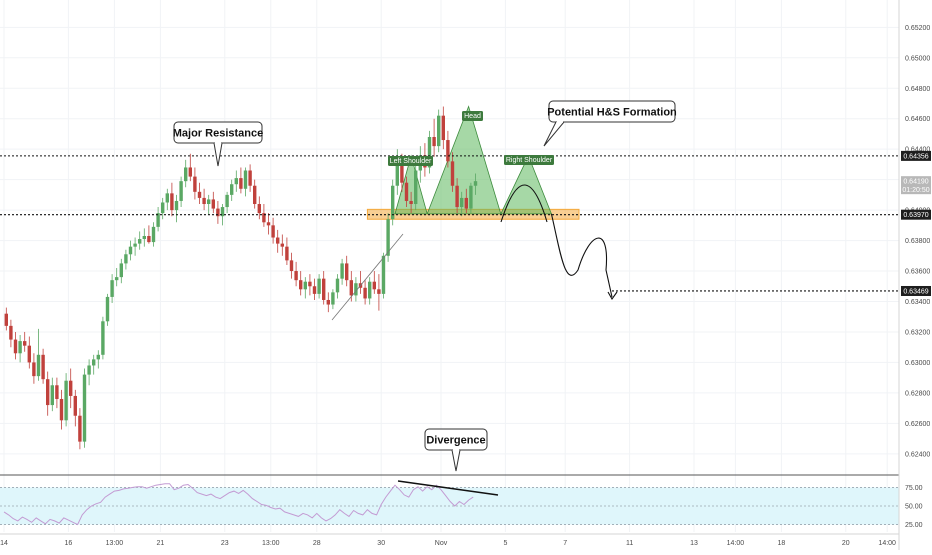 This screenshot has height=555, width=932. I want to click on time-tick-label: 16, so click(69, 543).